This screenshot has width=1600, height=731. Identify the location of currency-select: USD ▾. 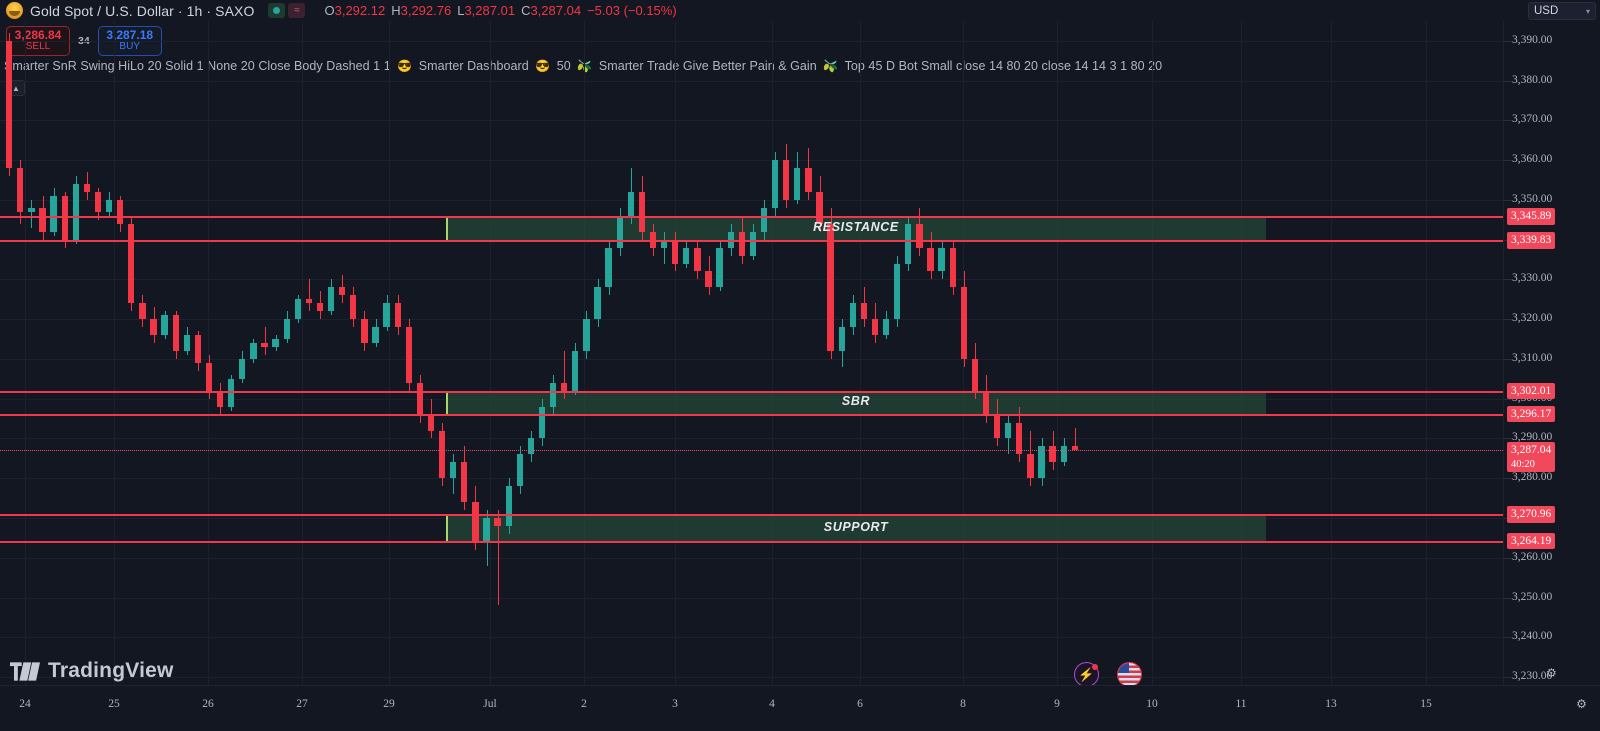
(1562, 11).